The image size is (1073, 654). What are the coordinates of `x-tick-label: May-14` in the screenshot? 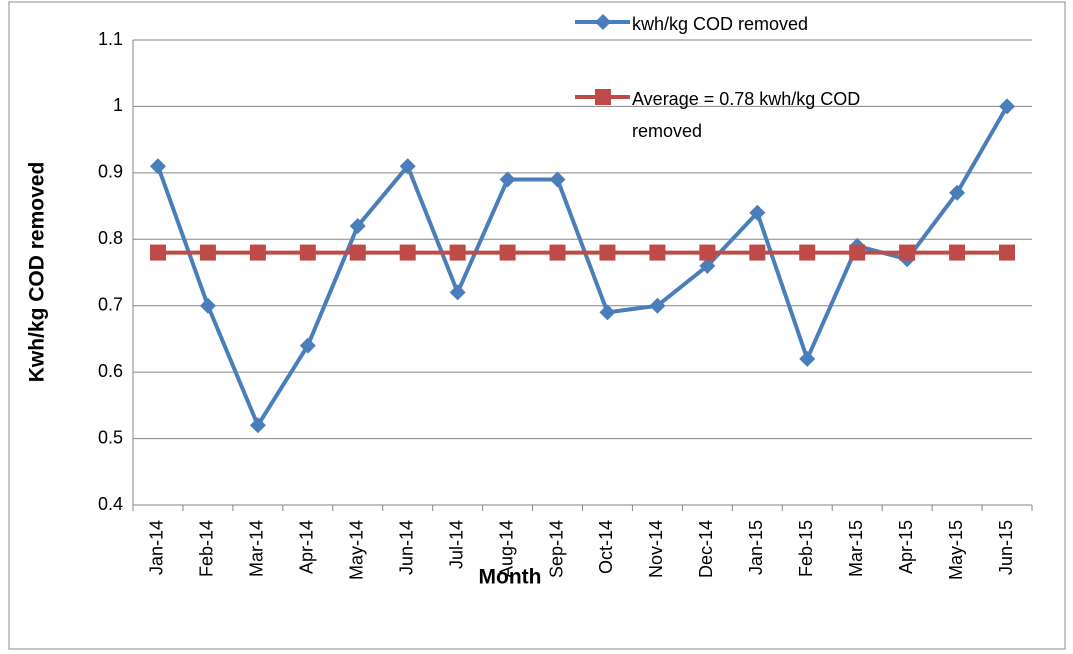 It's located at (357, 550).